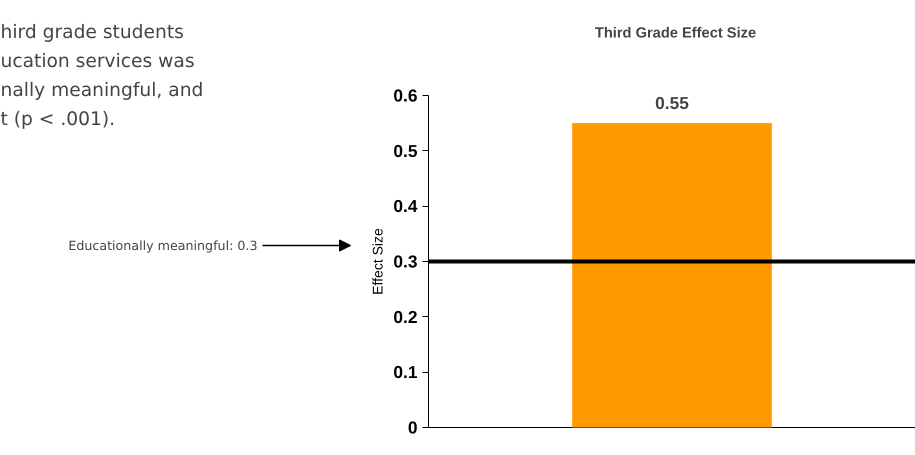  What do you see at coordinates (405, 372) in the screenshot?
I see `y-tick-label: 0.1` at bounding box center [405, 372].